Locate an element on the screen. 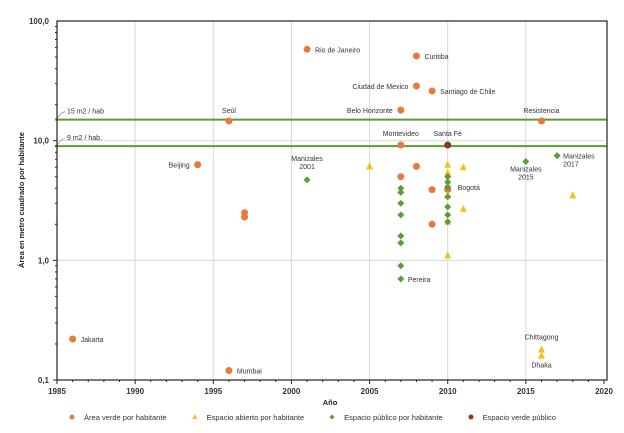  point-label: Pereira is located at coordinates (419, 280).